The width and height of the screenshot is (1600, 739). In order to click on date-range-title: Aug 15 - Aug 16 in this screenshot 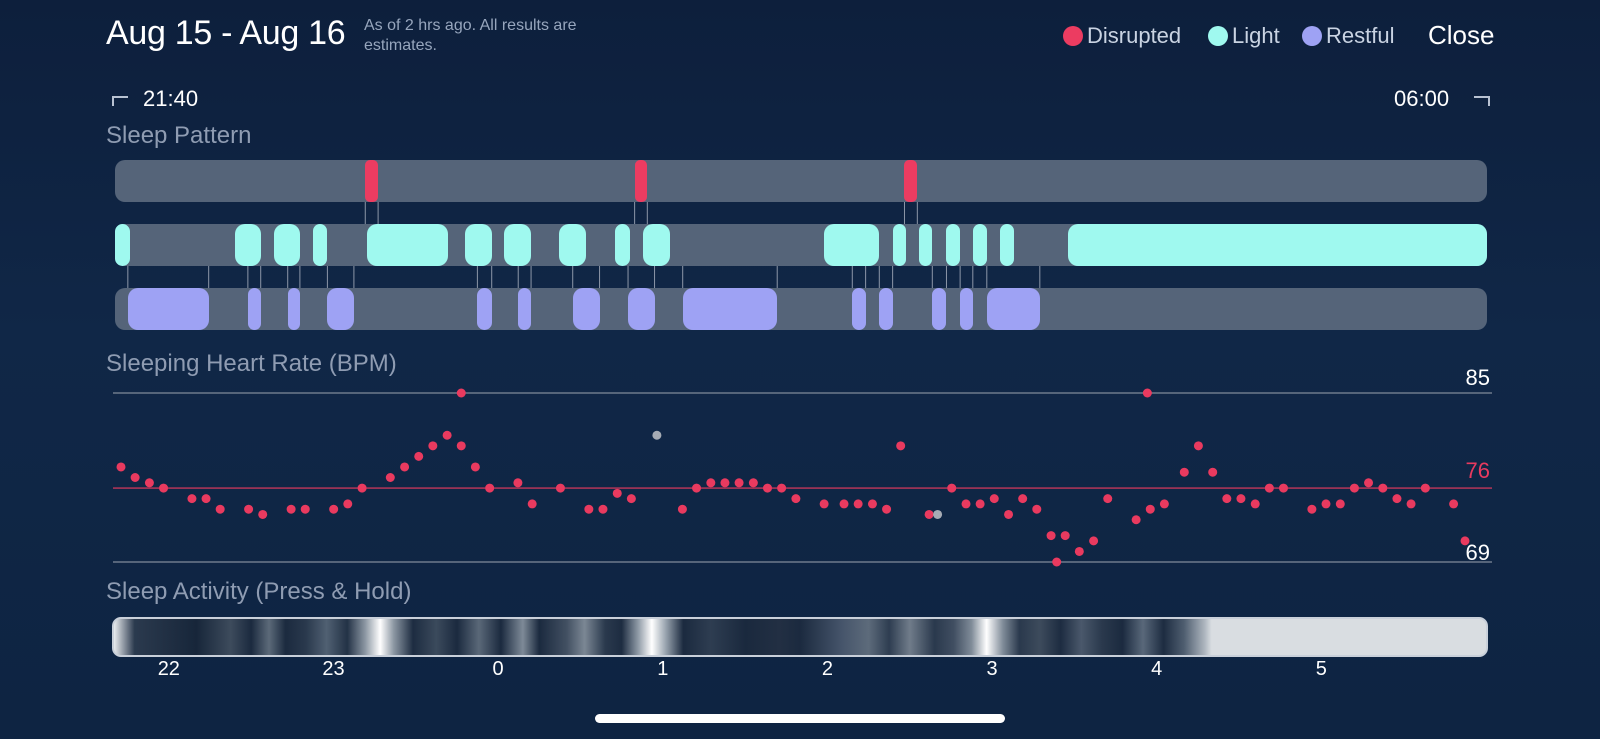, I will do `click(226, 33)`.